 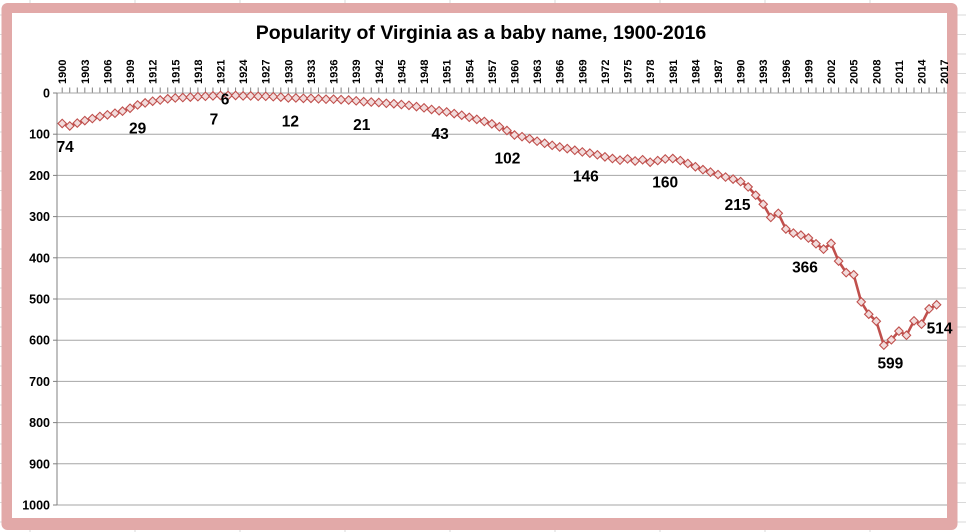 I want to click on x-axis-label: 1930, so click(x=289, y=72).